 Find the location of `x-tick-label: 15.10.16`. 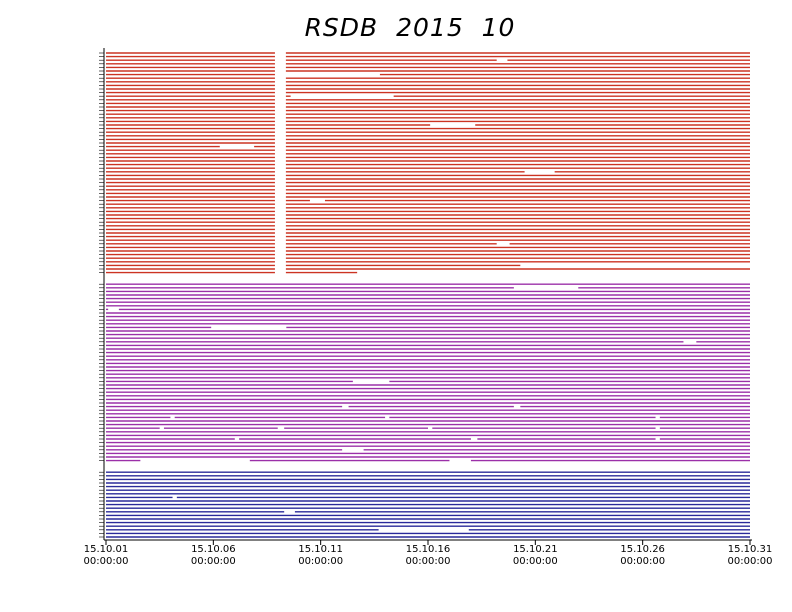

x-tick-label: 15.10.16 is located at coordinates (428, 549).